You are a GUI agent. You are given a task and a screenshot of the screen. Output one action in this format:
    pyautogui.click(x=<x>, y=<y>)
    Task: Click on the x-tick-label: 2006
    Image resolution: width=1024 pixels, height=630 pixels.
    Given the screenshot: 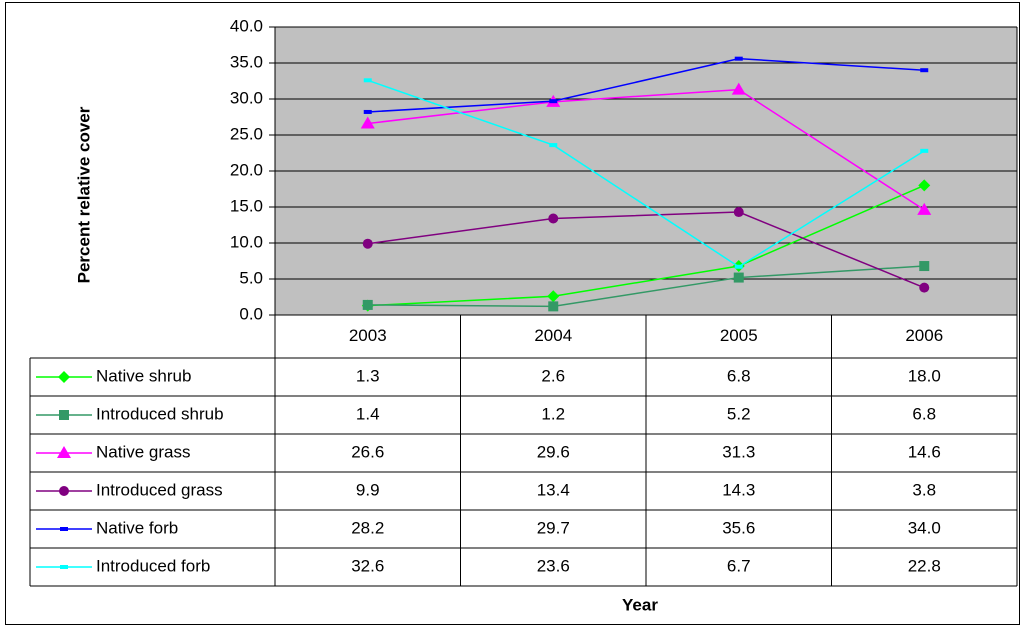 What is the action you would take?
    pyautogui.click(x=924, y=335)
    